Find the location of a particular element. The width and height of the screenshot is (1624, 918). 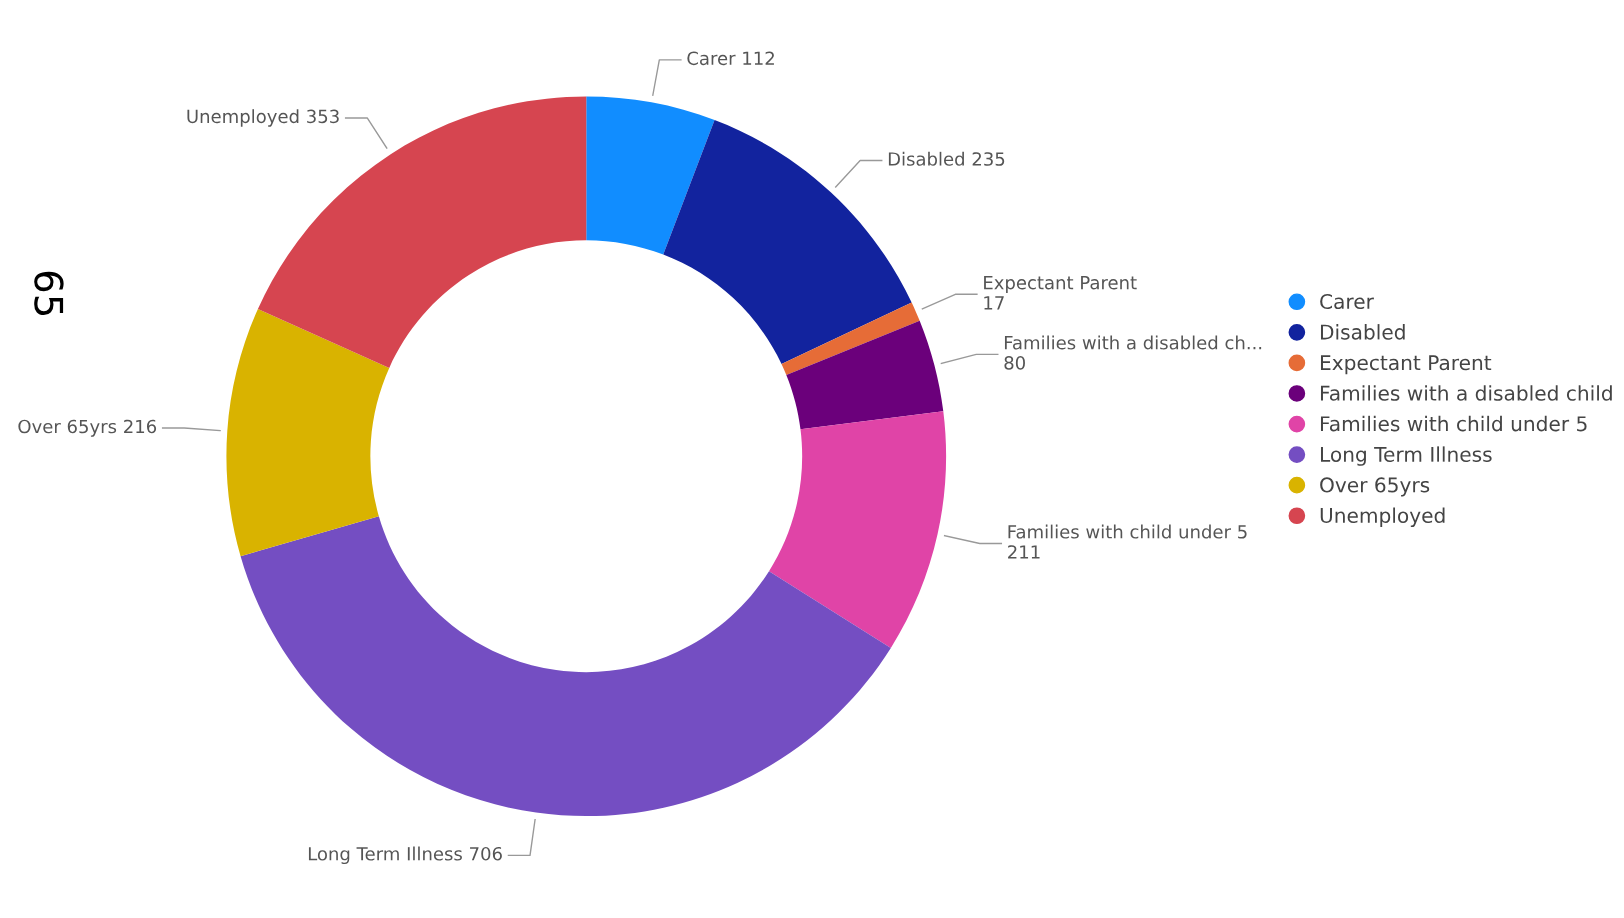

data-label: Disabled 235 is located at coordinates (946, 158).